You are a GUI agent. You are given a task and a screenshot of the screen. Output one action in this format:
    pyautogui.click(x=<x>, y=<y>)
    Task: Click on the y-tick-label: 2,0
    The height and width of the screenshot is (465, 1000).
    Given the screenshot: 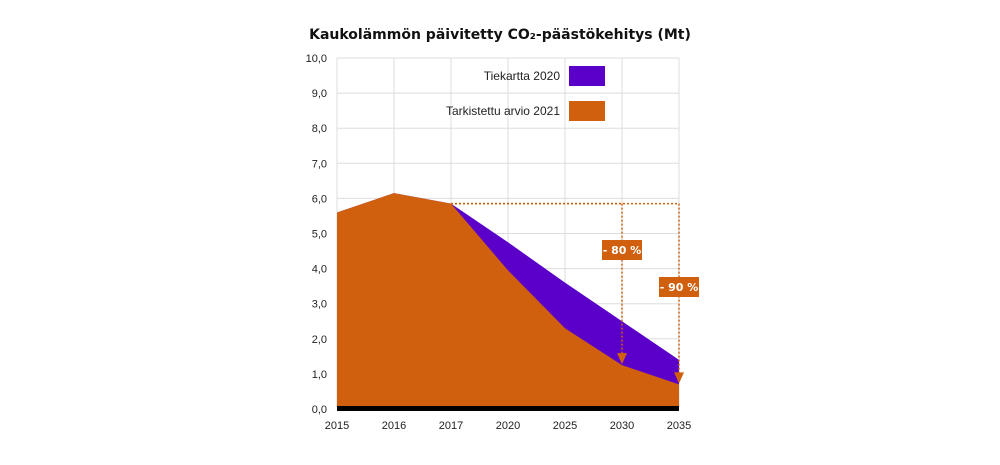 What is the action you would take?
    pyautogui.click(x=319, y=340)
    